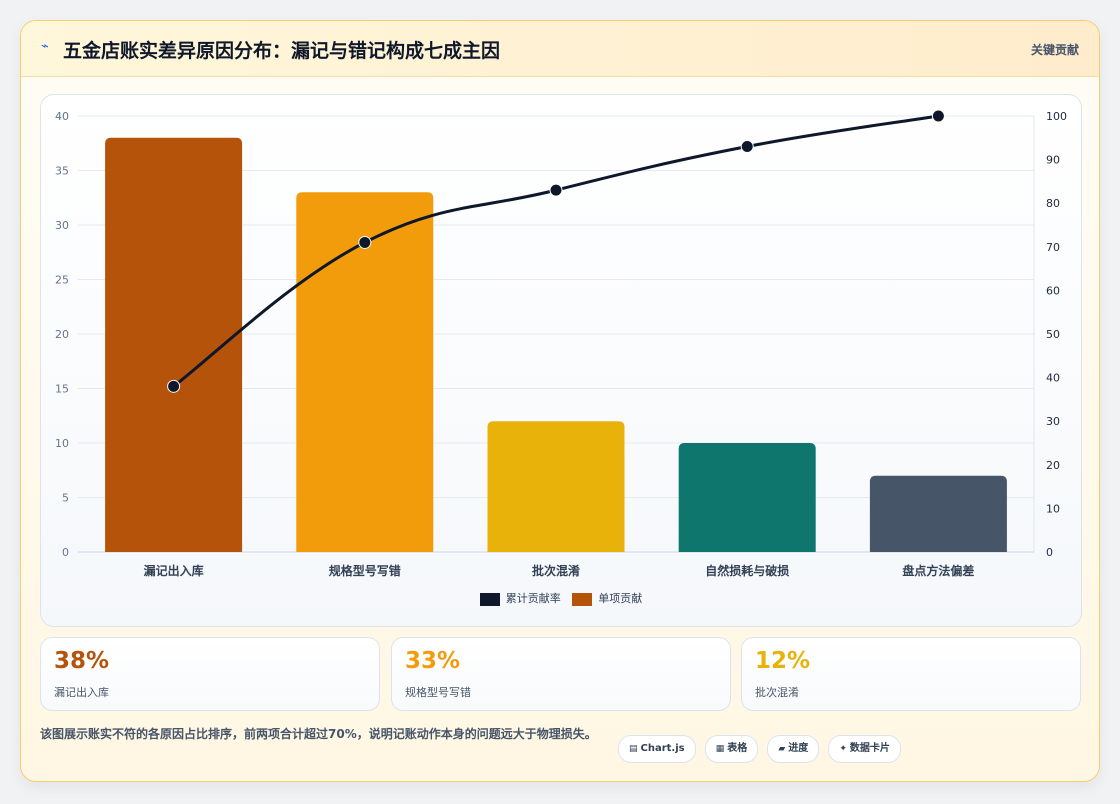 This screenshot has width=1120, height=804. Describe the element at coordinates (62, 280) in the screenshot. I see `y-left-tick-label: 25` at that location.